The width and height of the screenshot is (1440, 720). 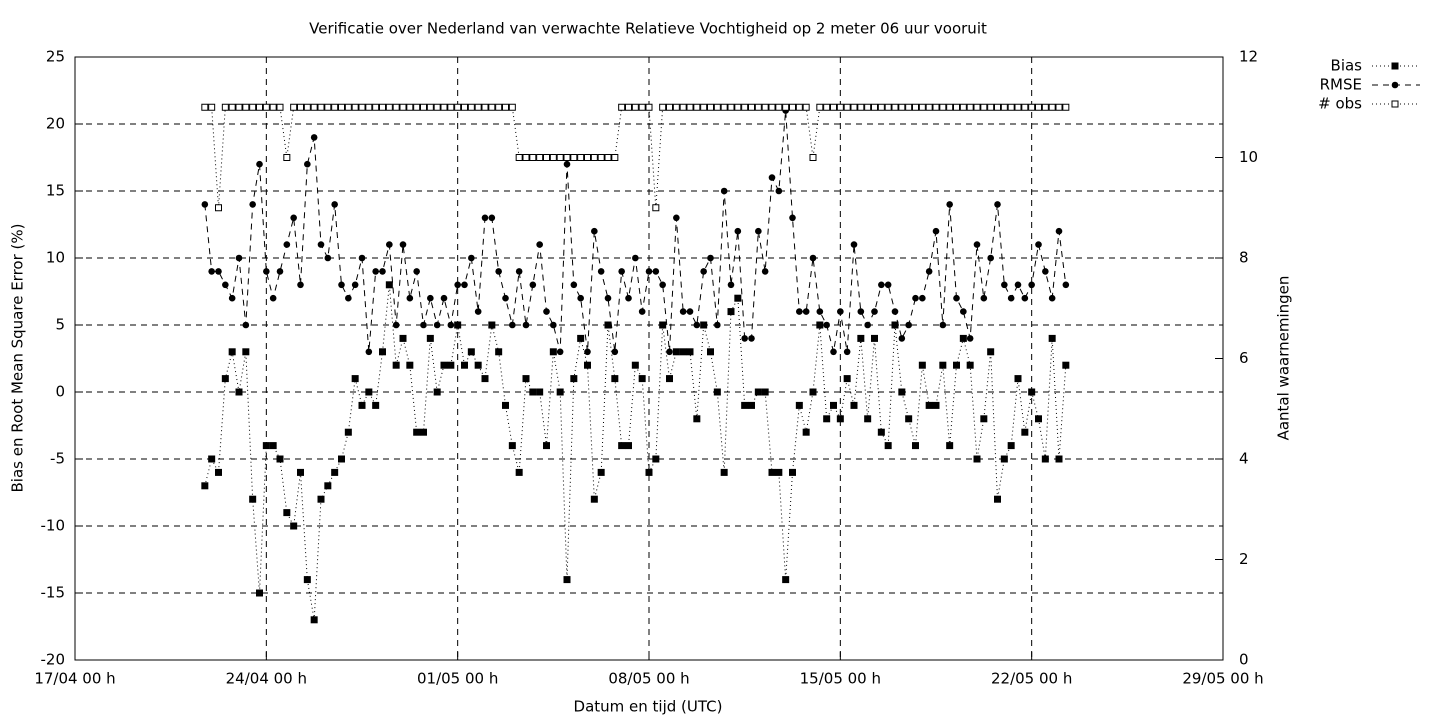 I want to click on y-tick-label: 10, so click(x=55, y=258).